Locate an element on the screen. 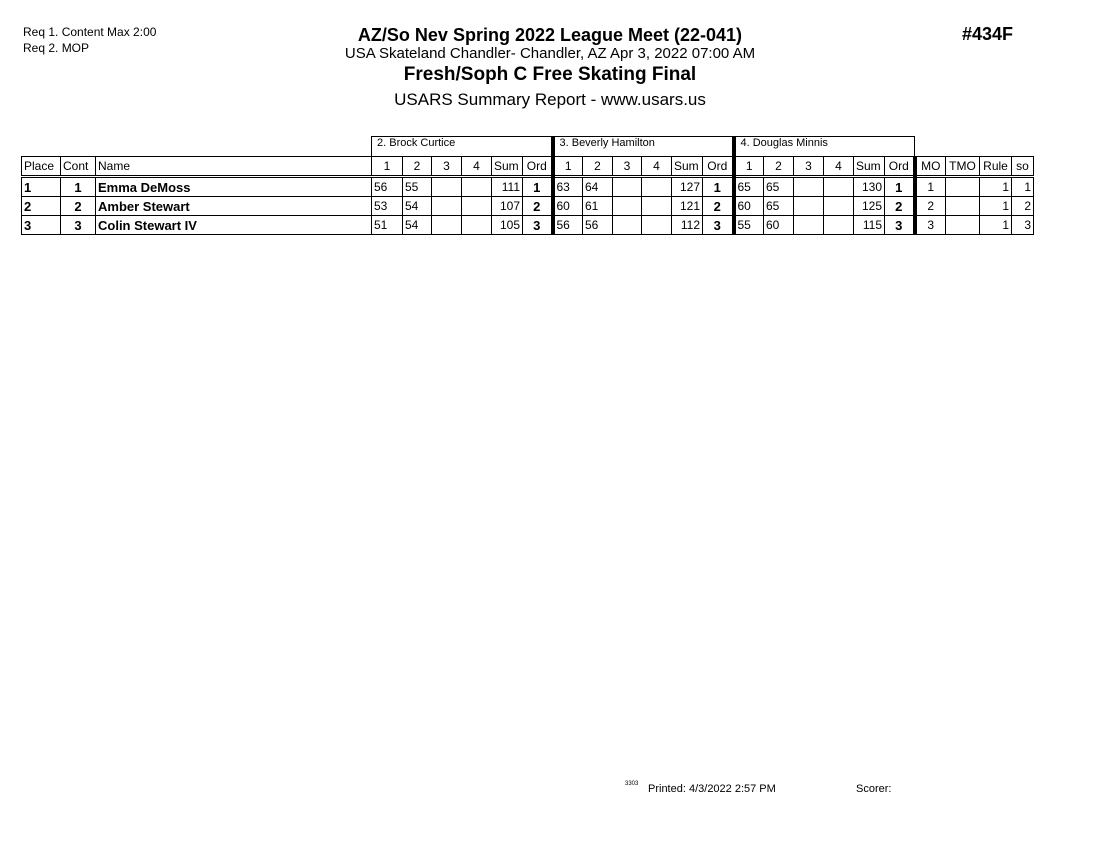 The image size is (1100, 850). place-cell: 2 is located at coordinates (41, 206).